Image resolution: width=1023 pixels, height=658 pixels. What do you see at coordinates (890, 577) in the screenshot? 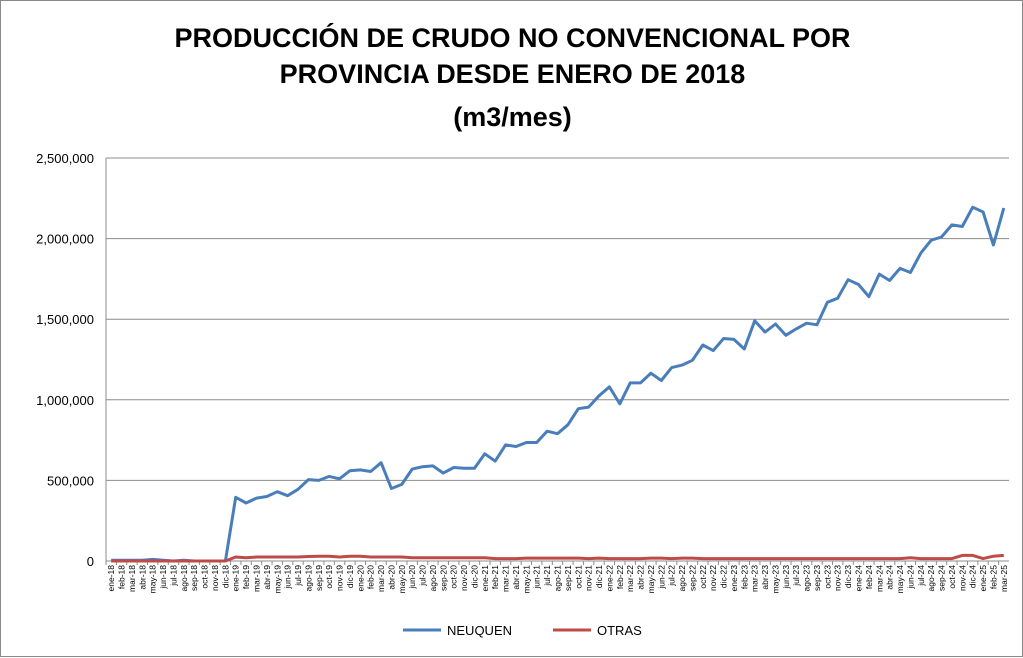
I see `x-tick-label: abr-24` at bounding box center [890, 577].